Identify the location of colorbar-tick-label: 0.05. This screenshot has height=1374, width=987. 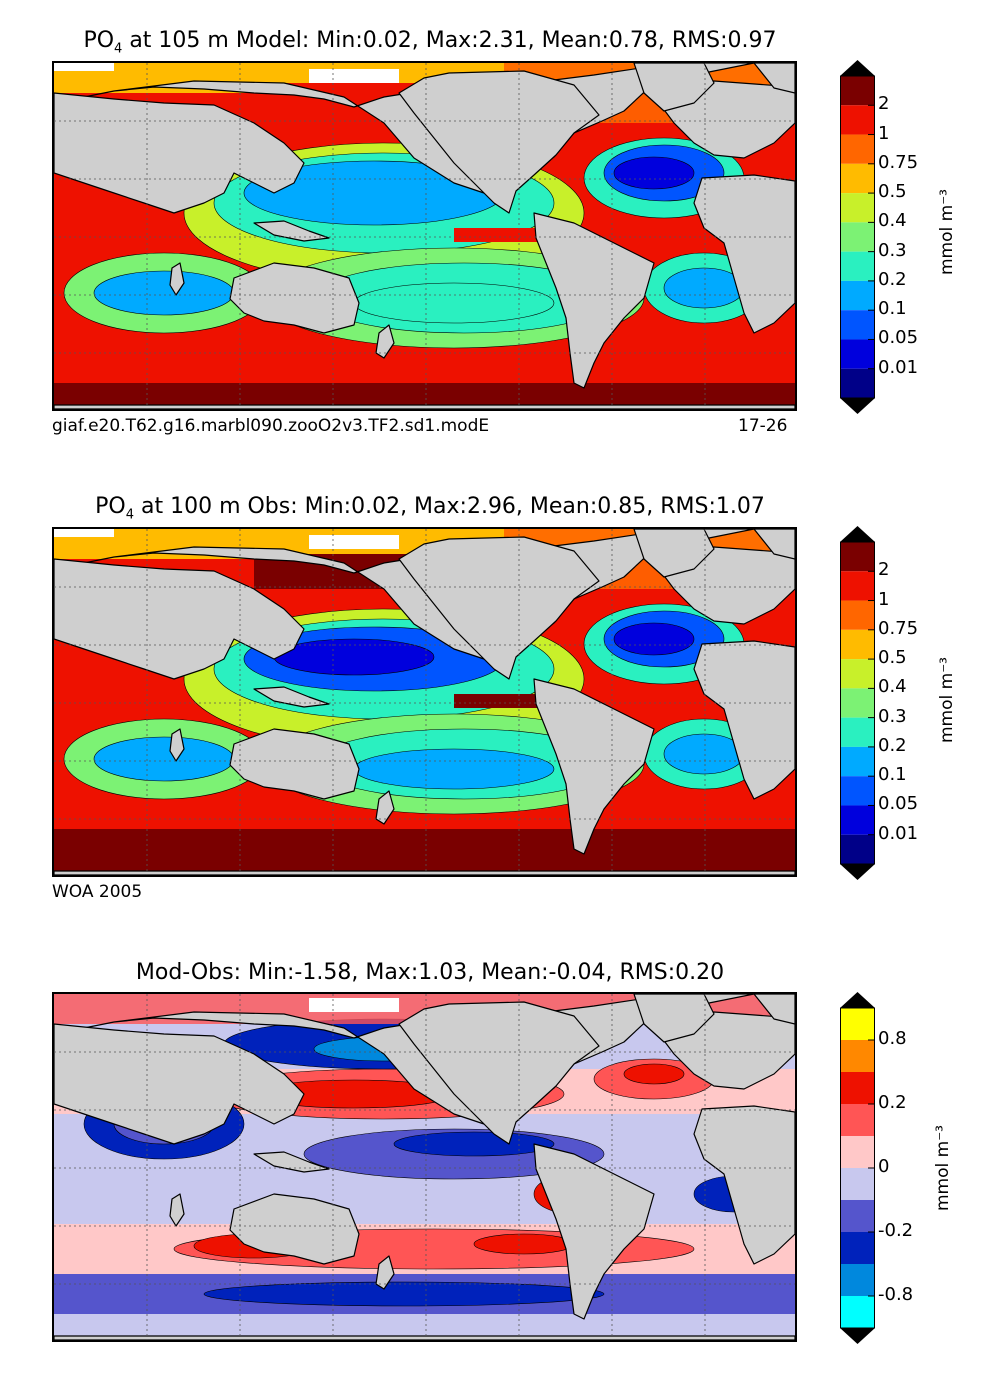
(898, 804).